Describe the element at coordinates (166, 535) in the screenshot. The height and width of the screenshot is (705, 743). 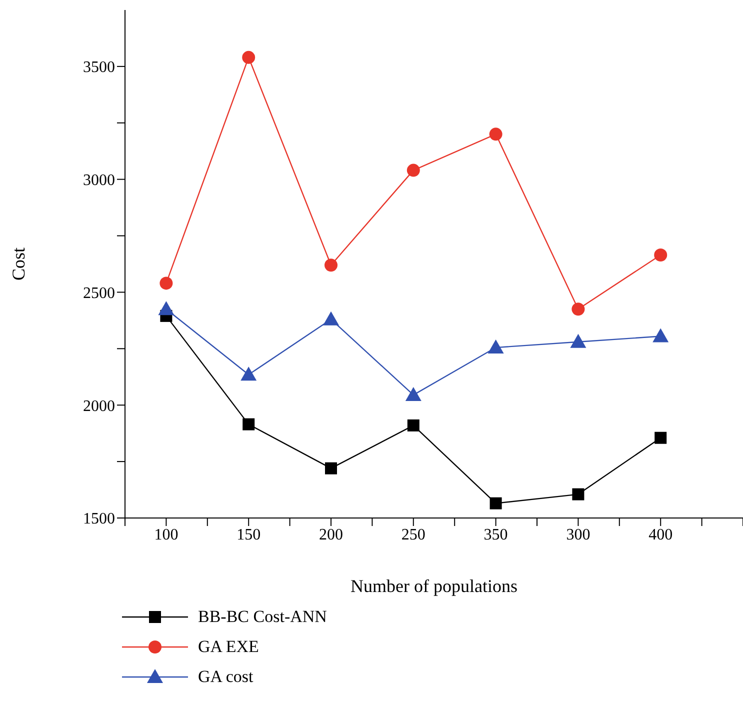
I see `x-tick-label: 100` at that location.